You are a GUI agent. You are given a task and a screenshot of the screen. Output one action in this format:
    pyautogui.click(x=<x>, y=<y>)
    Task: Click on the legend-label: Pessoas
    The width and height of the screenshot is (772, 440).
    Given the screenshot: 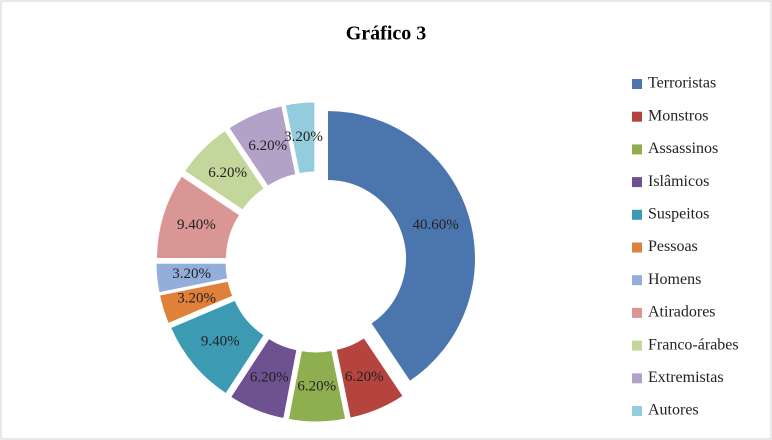 What is the action you would take?
    pyautogui.click(x=673, y=246)
    